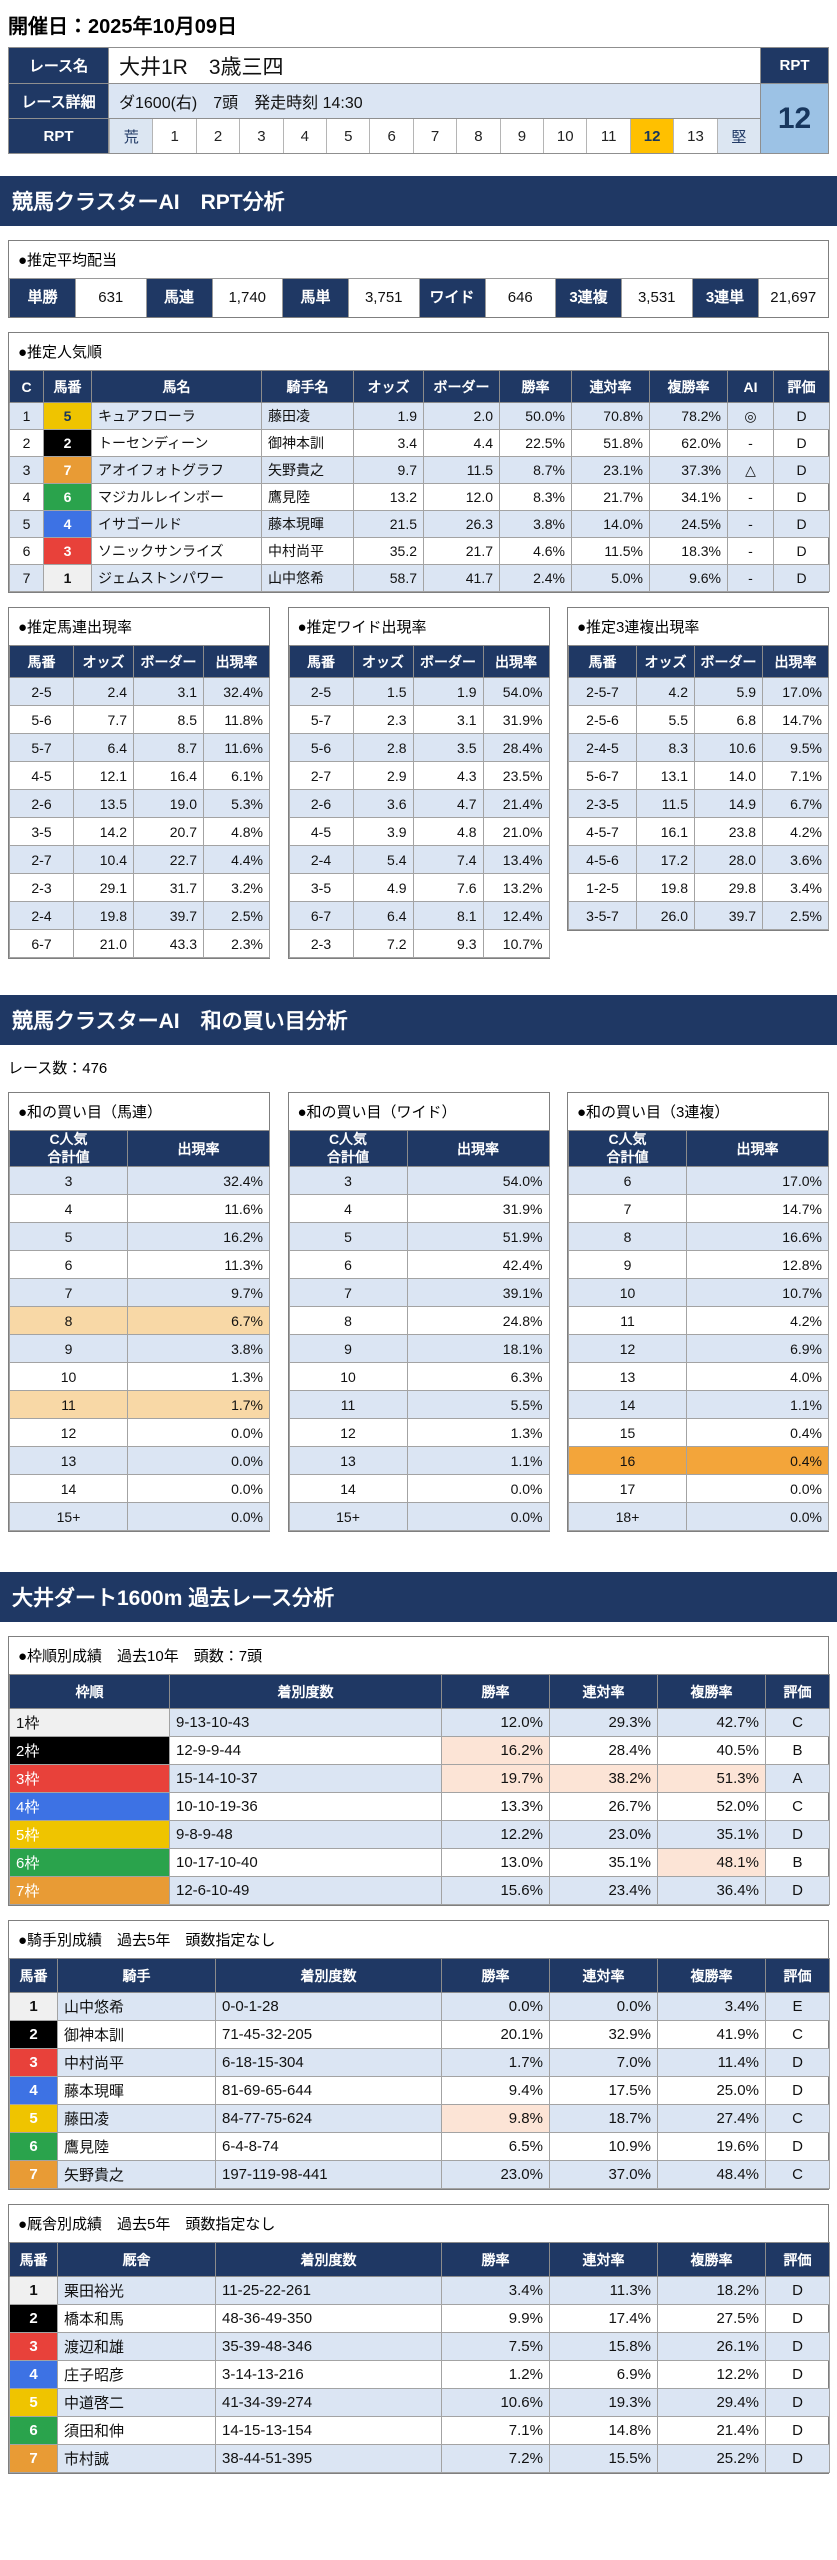  Describe the element at coordinates (495, 2458) in the screenshot. I see `win-rate-cell: 7.2%` at that location.